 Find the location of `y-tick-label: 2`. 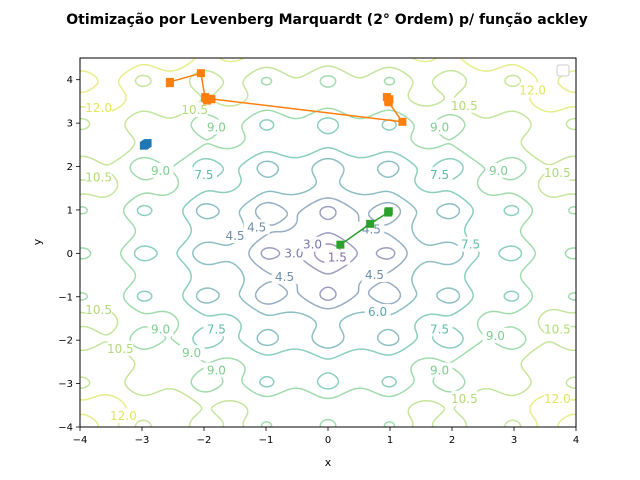

y-tick-label: 2 is located at coordinates (70, 167).